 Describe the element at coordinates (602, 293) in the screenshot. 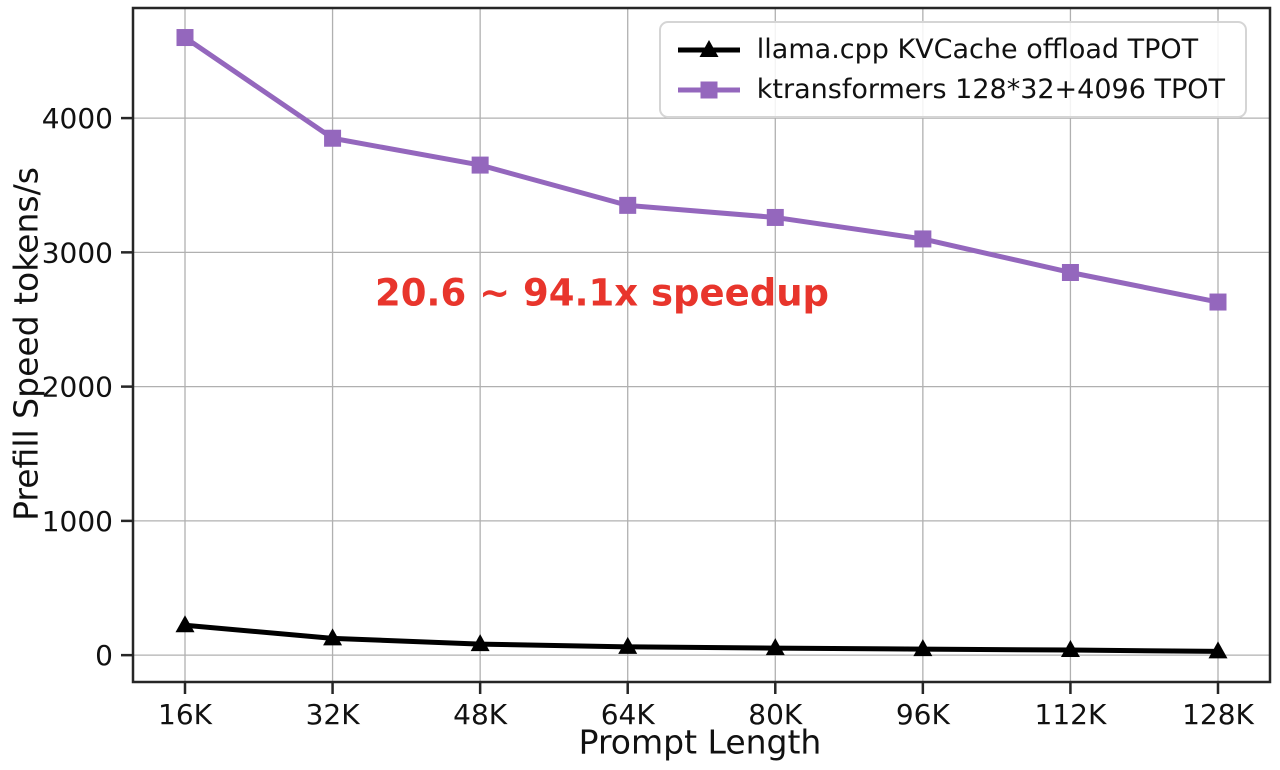

I see `speedup-annotation: 20.6 ~ 94.1x speedup` at that location.